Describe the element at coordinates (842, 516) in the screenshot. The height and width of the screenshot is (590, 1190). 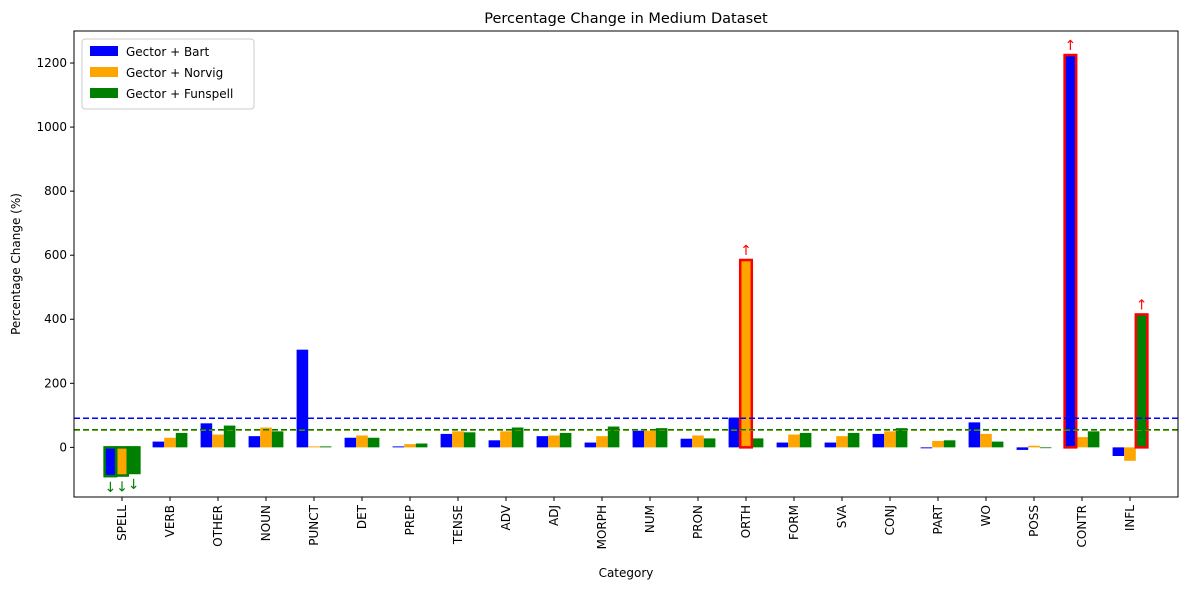
I see `x-tick-label: SVA` at that location.